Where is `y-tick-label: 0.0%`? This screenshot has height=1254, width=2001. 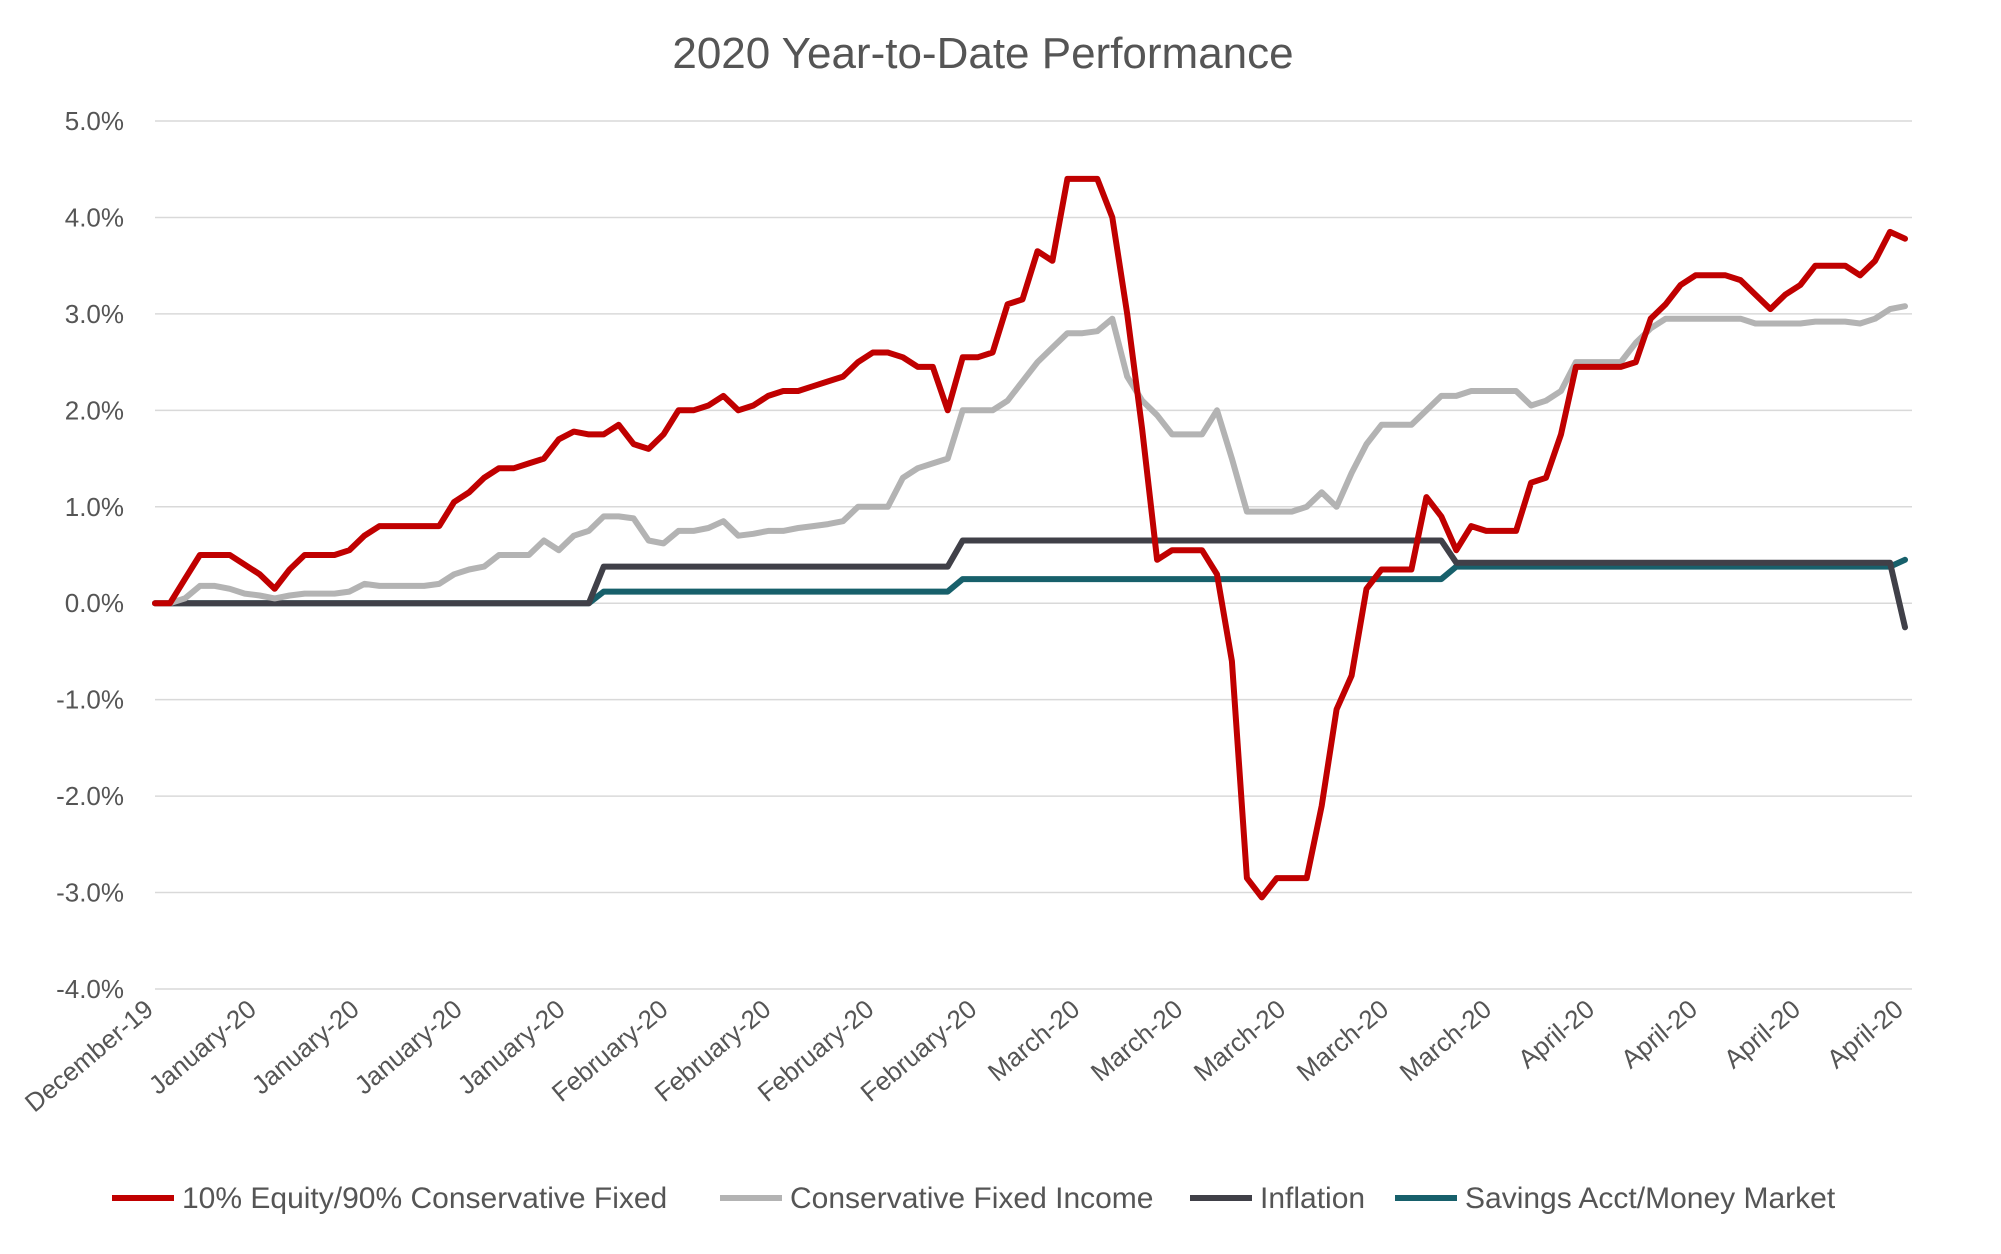 y-tick-label: 0.0% is located at coordinates (94, 603).